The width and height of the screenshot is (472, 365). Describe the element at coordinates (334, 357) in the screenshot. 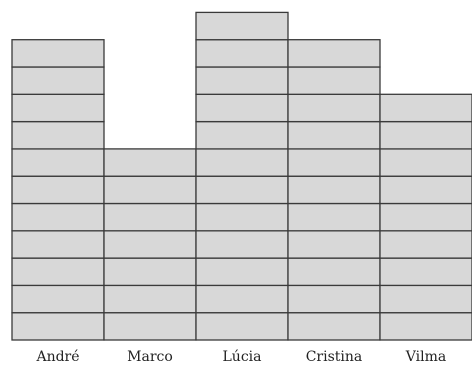

I see `x-tick-label: Cristina` at that location.